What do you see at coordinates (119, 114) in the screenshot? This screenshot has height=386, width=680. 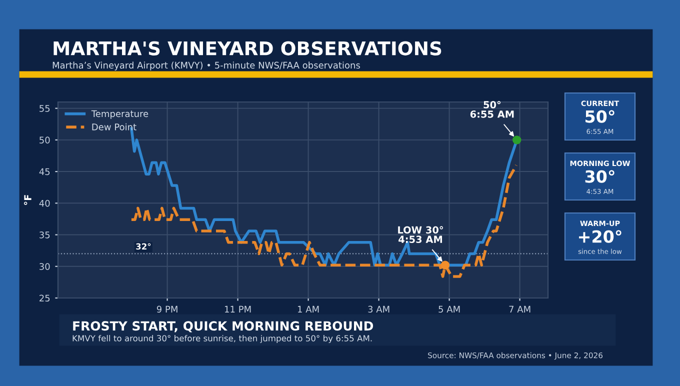 I see `legend-label: Temperature` at bounding box center [119, 114].